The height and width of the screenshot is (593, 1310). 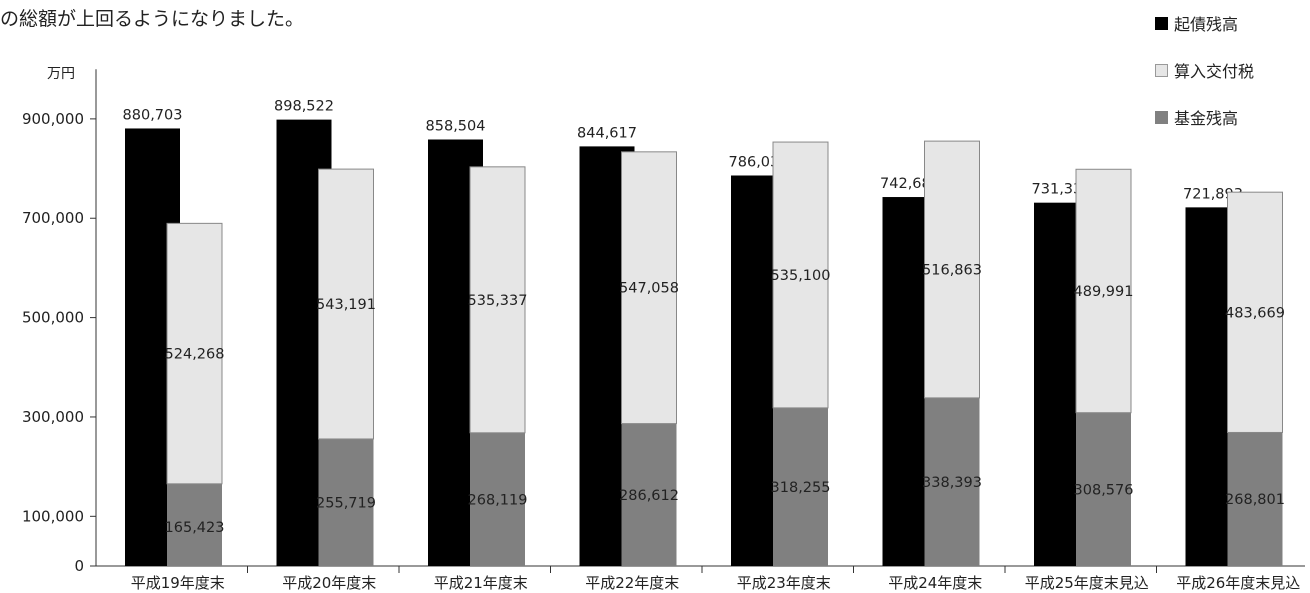 I want to click on legend-label-fund: 基金残高, so click(x=1206, y=118).